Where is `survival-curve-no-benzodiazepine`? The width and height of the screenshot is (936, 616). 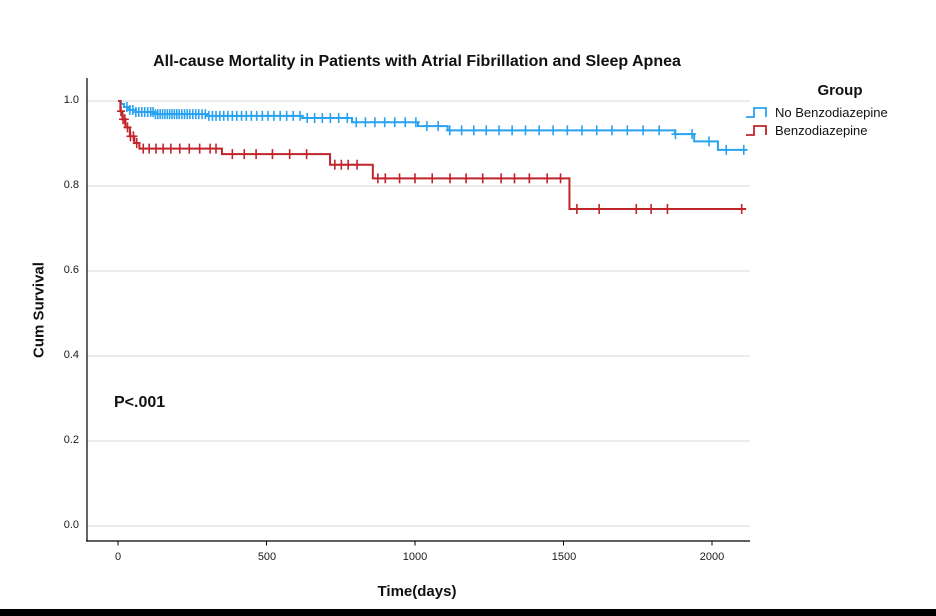 survival-curve-no-benzodiazepine is located at coordinates (433, 127).